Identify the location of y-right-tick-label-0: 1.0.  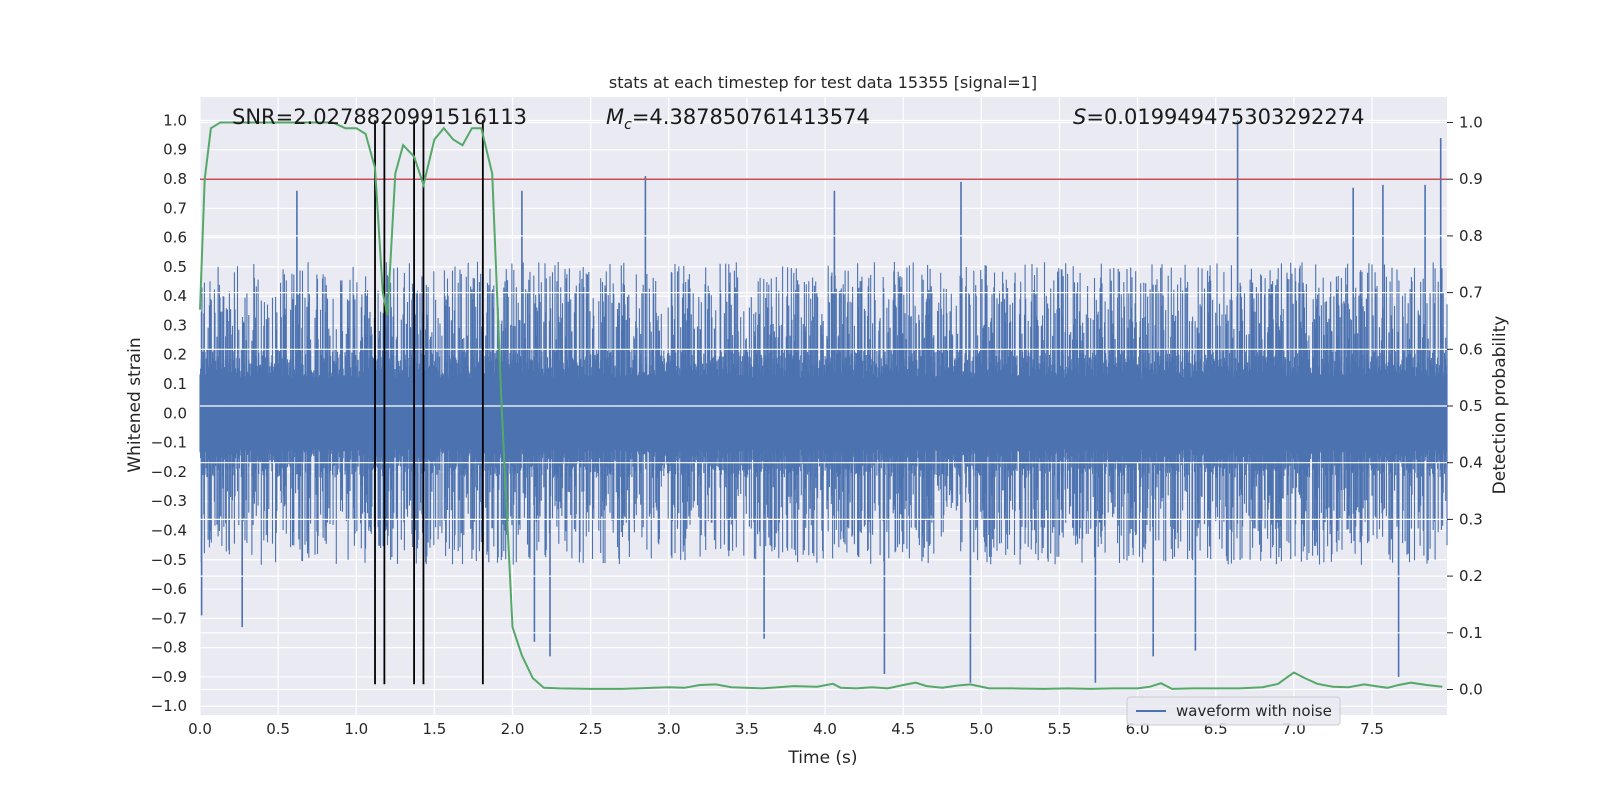
(1471, 123).